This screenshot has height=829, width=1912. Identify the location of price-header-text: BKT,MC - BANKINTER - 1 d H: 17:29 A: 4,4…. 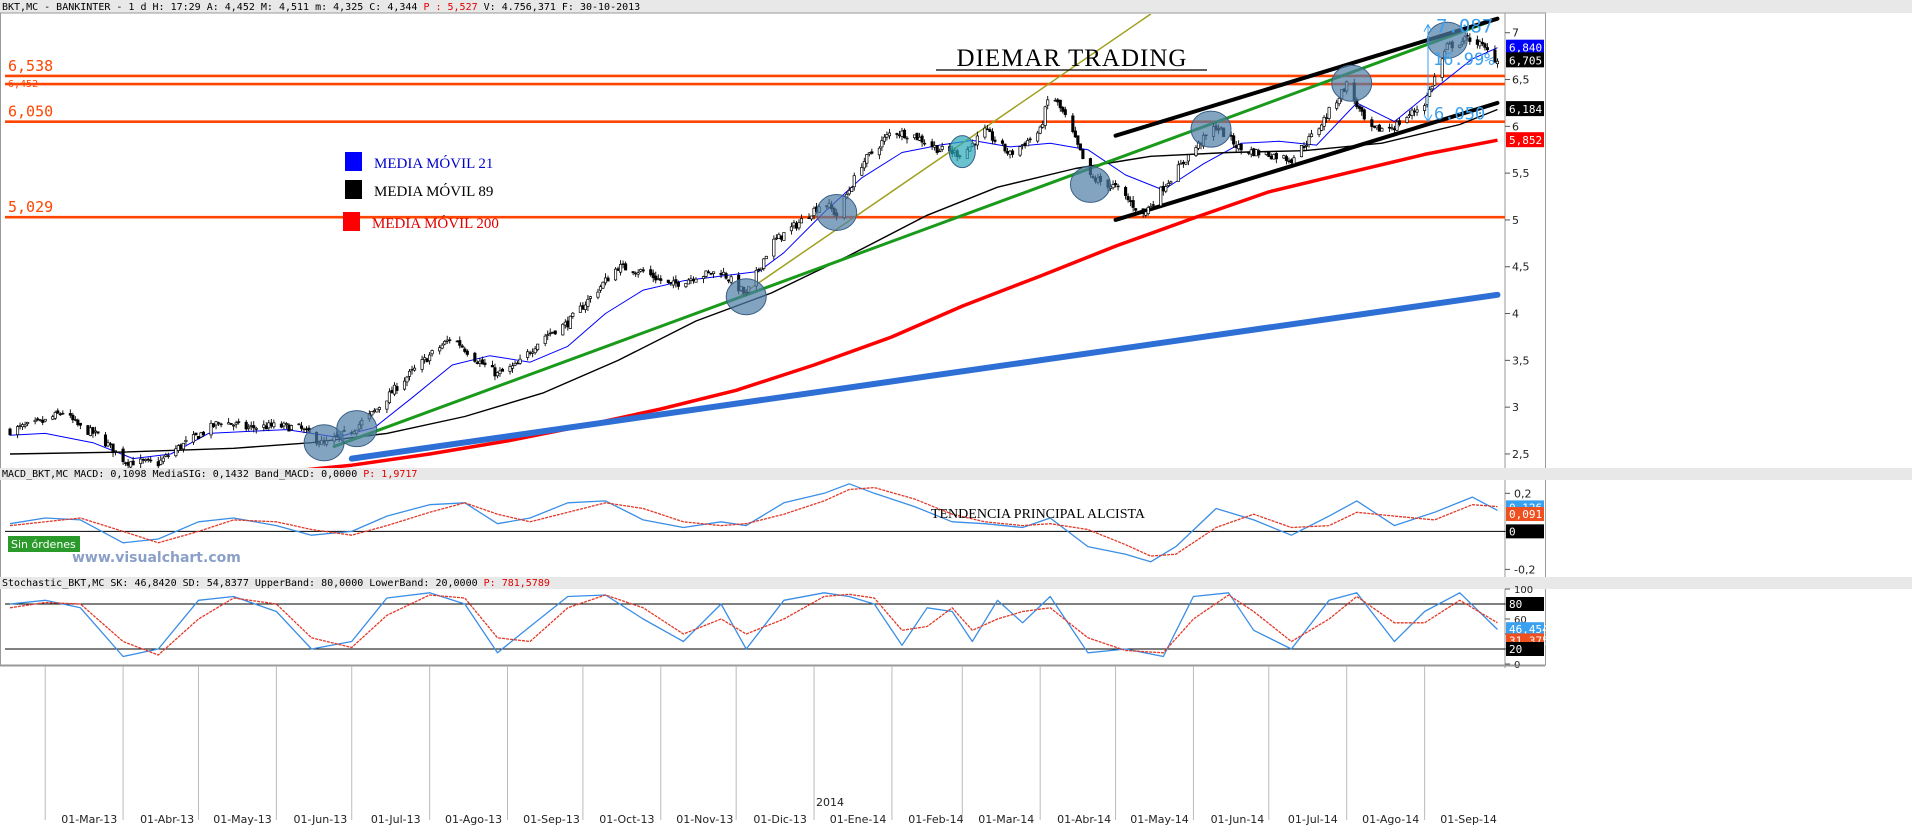
(321, 7).